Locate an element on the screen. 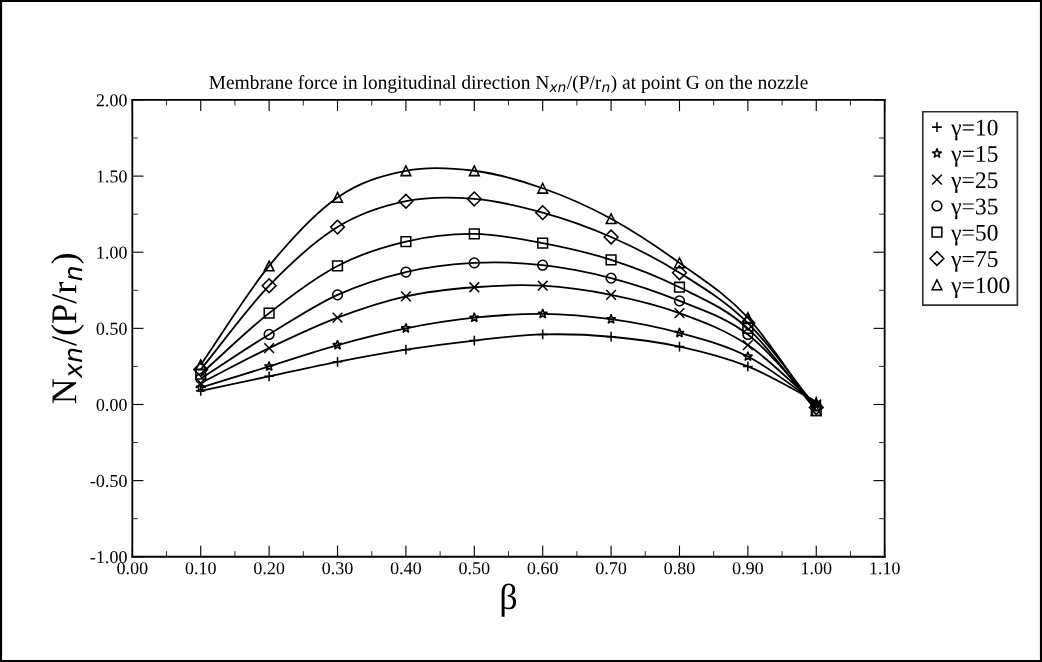  x-tick-label: 0.70 is located at coordinates (611, 568).